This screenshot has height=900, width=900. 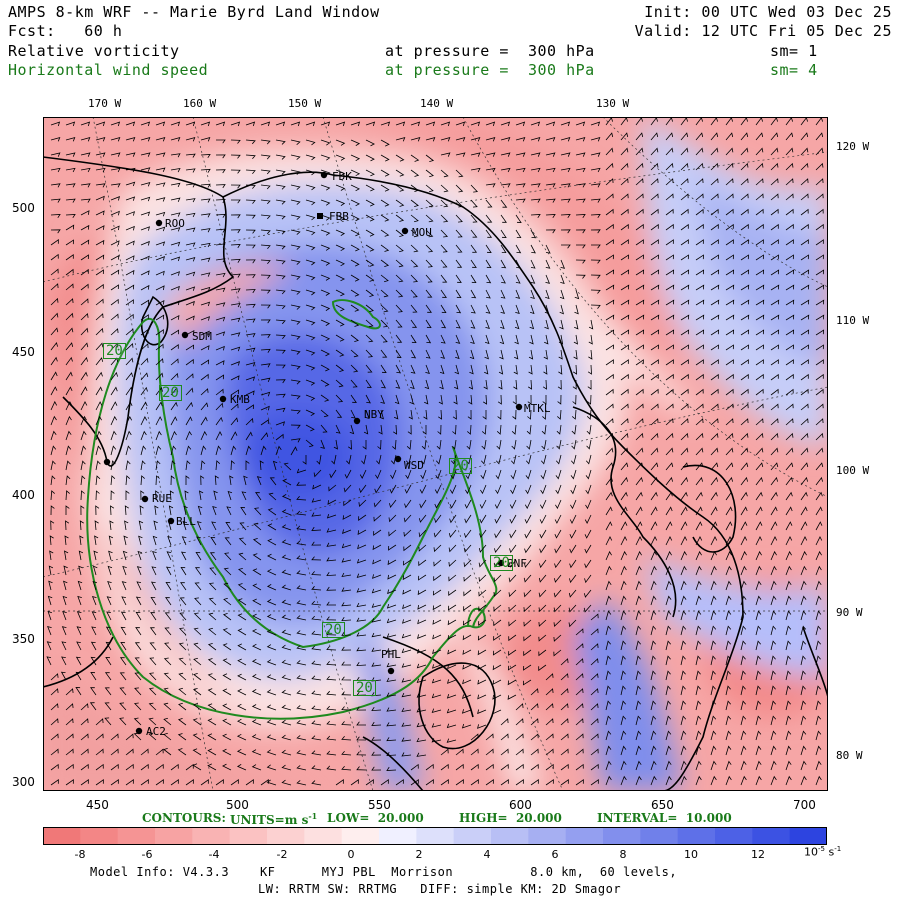 What do you see at coordinates (97, 805) in the screenshot?
I see `x-axis-tick: 450` at bounding box center [97, 805].